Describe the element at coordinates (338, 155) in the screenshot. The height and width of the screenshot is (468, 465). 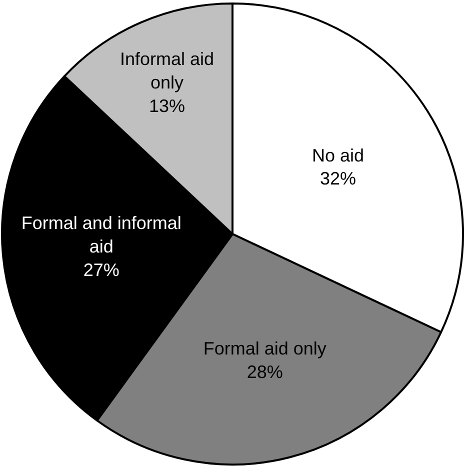
I see `slice-label: No aid` at that location.